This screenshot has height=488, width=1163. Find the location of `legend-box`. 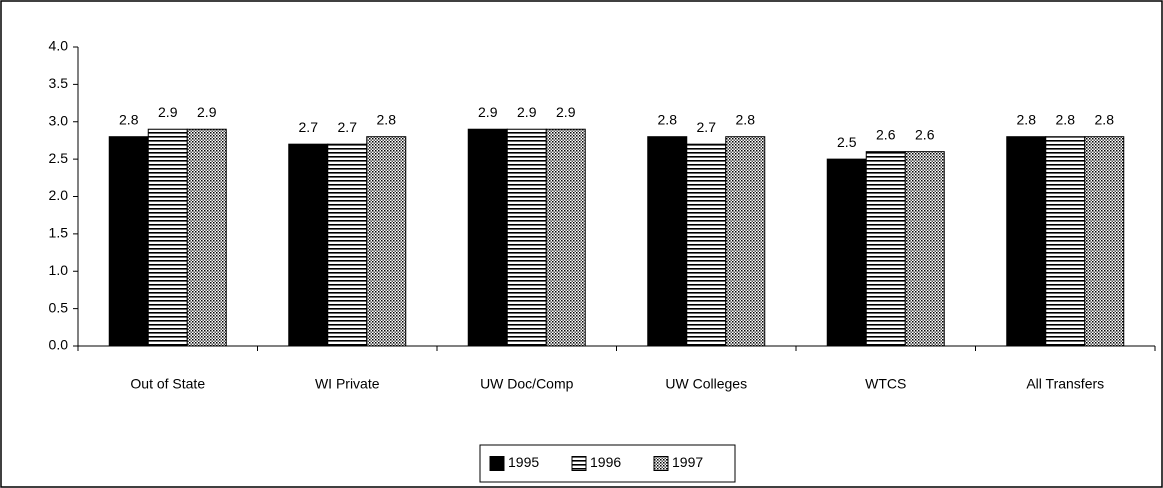

legend-box is located at coordinates (607, 463).